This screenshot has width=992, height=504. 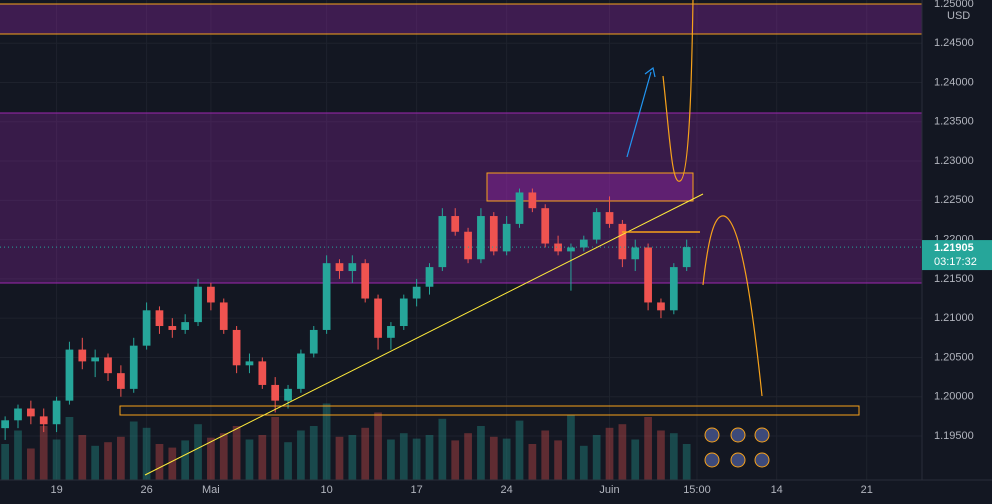 I want to click on y-tick-label: 1.23500, so click(x=954, y=122).